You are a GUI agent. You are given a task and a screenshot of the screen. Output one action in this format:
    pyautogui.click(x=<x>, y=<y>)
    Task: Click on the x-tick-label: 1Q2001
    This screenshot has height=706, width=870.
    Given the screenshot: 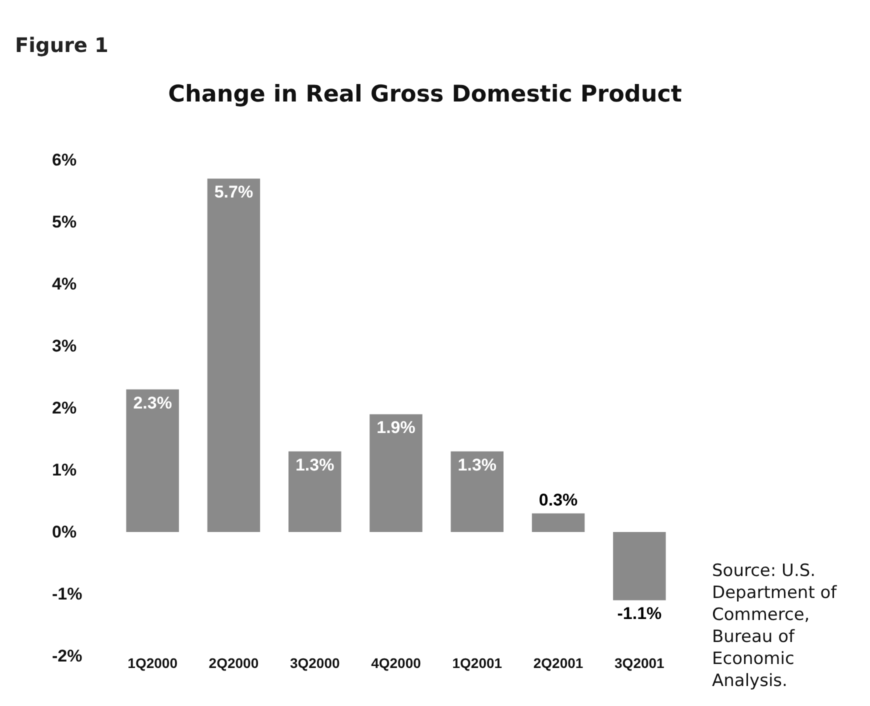 What is the action you would take?
    pyautogui.click(x=477, y=663)
    